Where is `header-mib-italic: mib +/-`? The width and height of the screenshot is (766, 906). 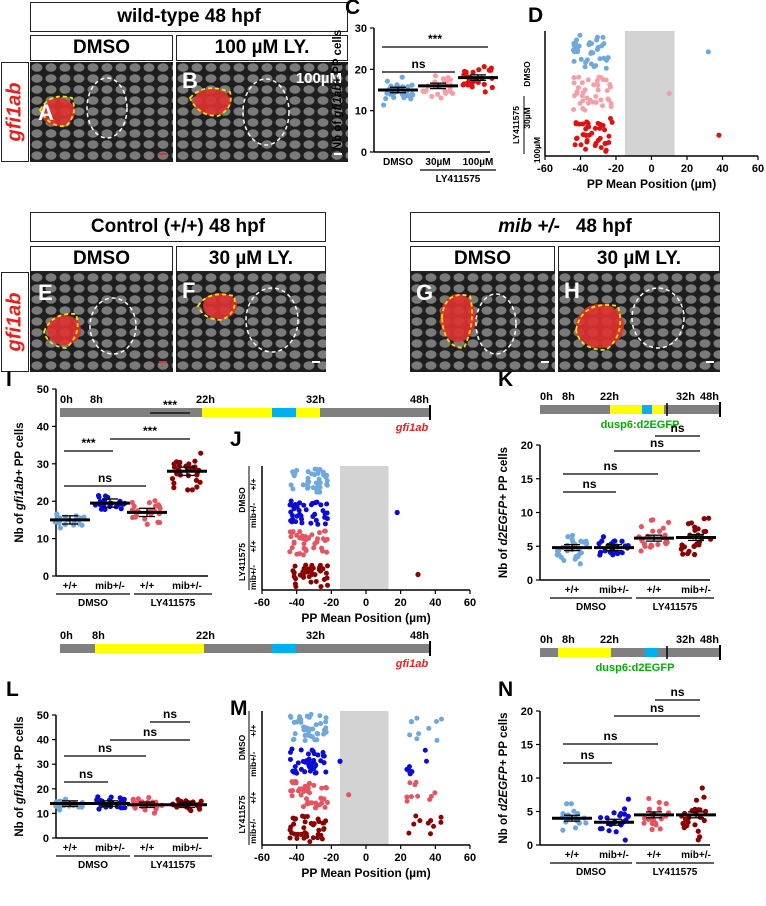 header-mib-italic: mib +/- is located at coordinates (529, 226).